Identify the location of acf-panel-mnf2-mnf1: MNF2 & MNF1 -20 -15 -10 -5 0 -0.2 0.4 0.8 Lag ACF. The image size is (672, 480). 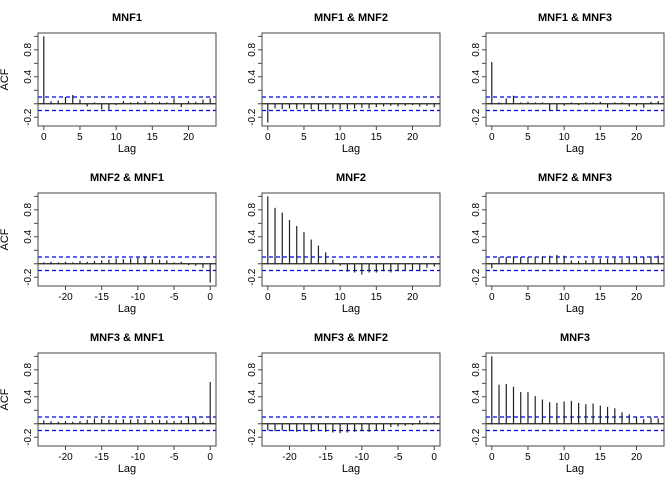
(112, 240).